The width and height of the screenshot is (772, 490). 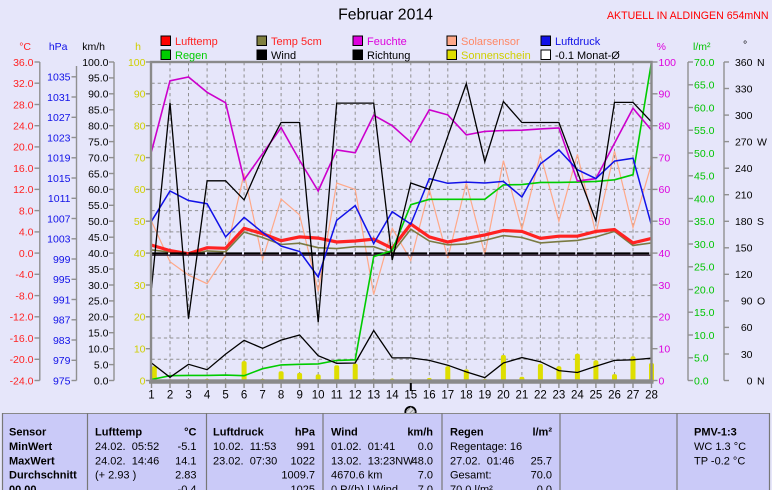 What do you see at coordinates (429, 396) in the screenshot?
I see `svg-text: 16` at bounding box center [429, 396].